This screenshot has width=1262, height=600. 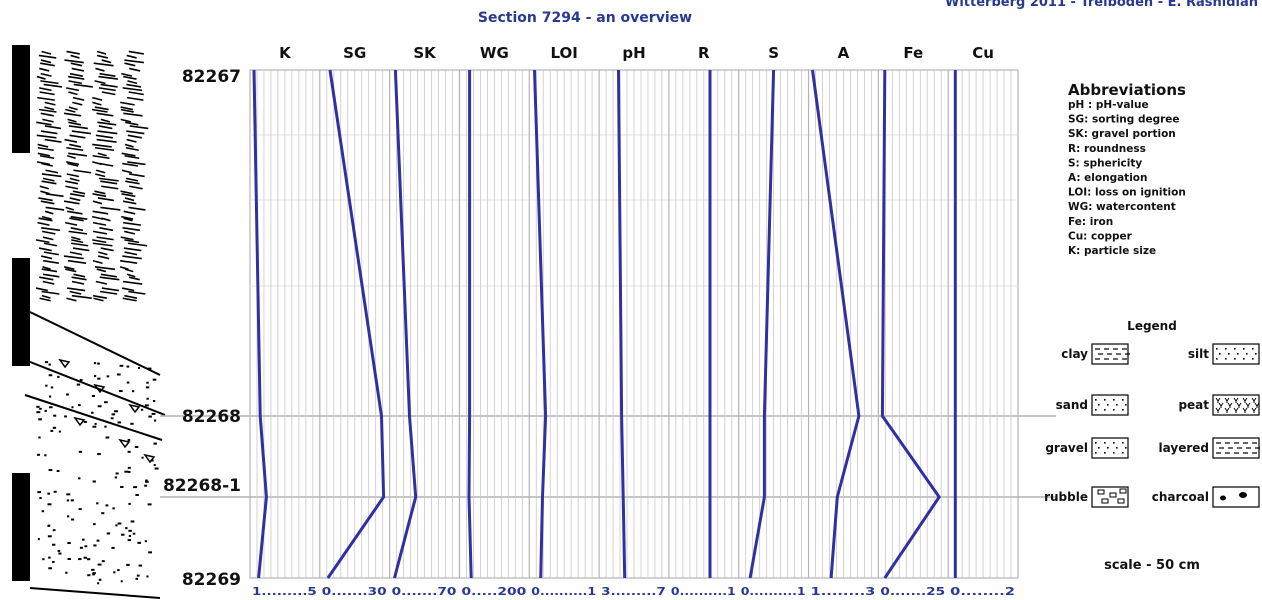 What do you see at coordinates (405, 324) in the screenshot?
I see `series-line-sk` at bounding box center [405, 324].